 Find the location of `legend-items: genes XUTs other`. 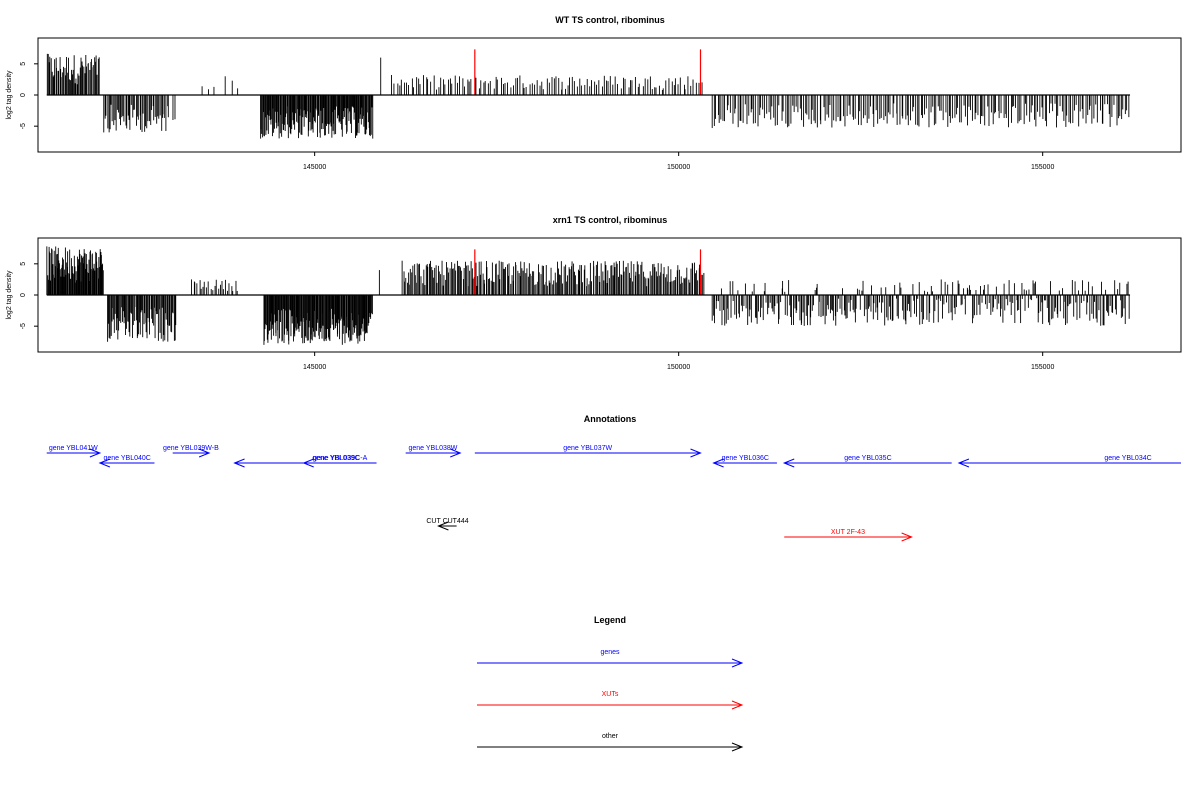

legend-items: genes XUTs other is located at coordinates (610, 700).